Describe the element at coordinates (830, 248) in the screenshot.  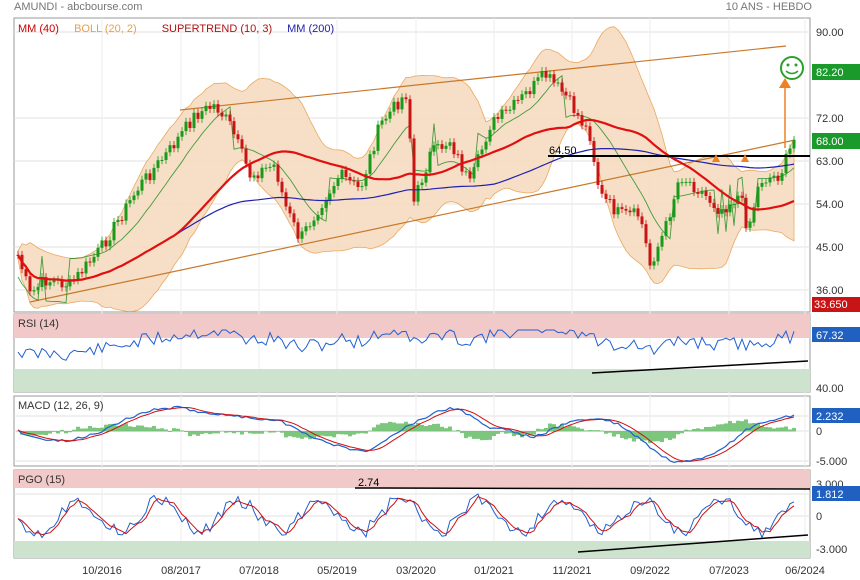
I see `price-tick-label: 45.00` at that location.